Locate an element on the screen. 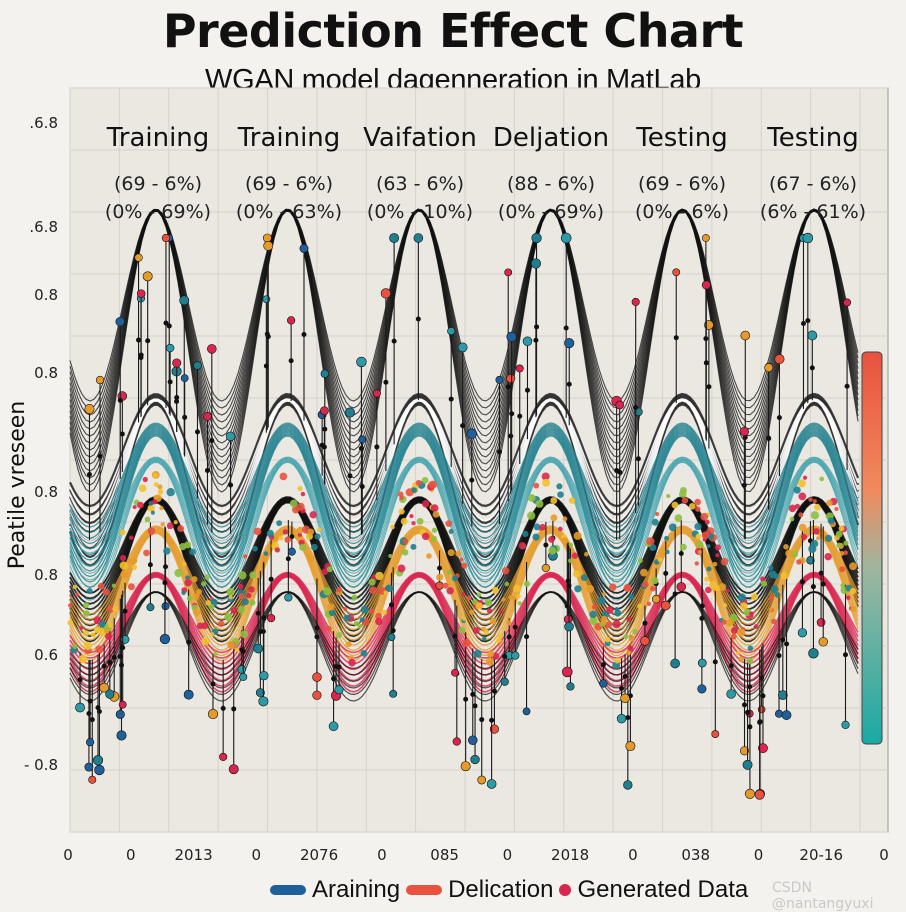 The image size is (906, 912). x-tick-label: 0 is located at coordinates (68, 855).